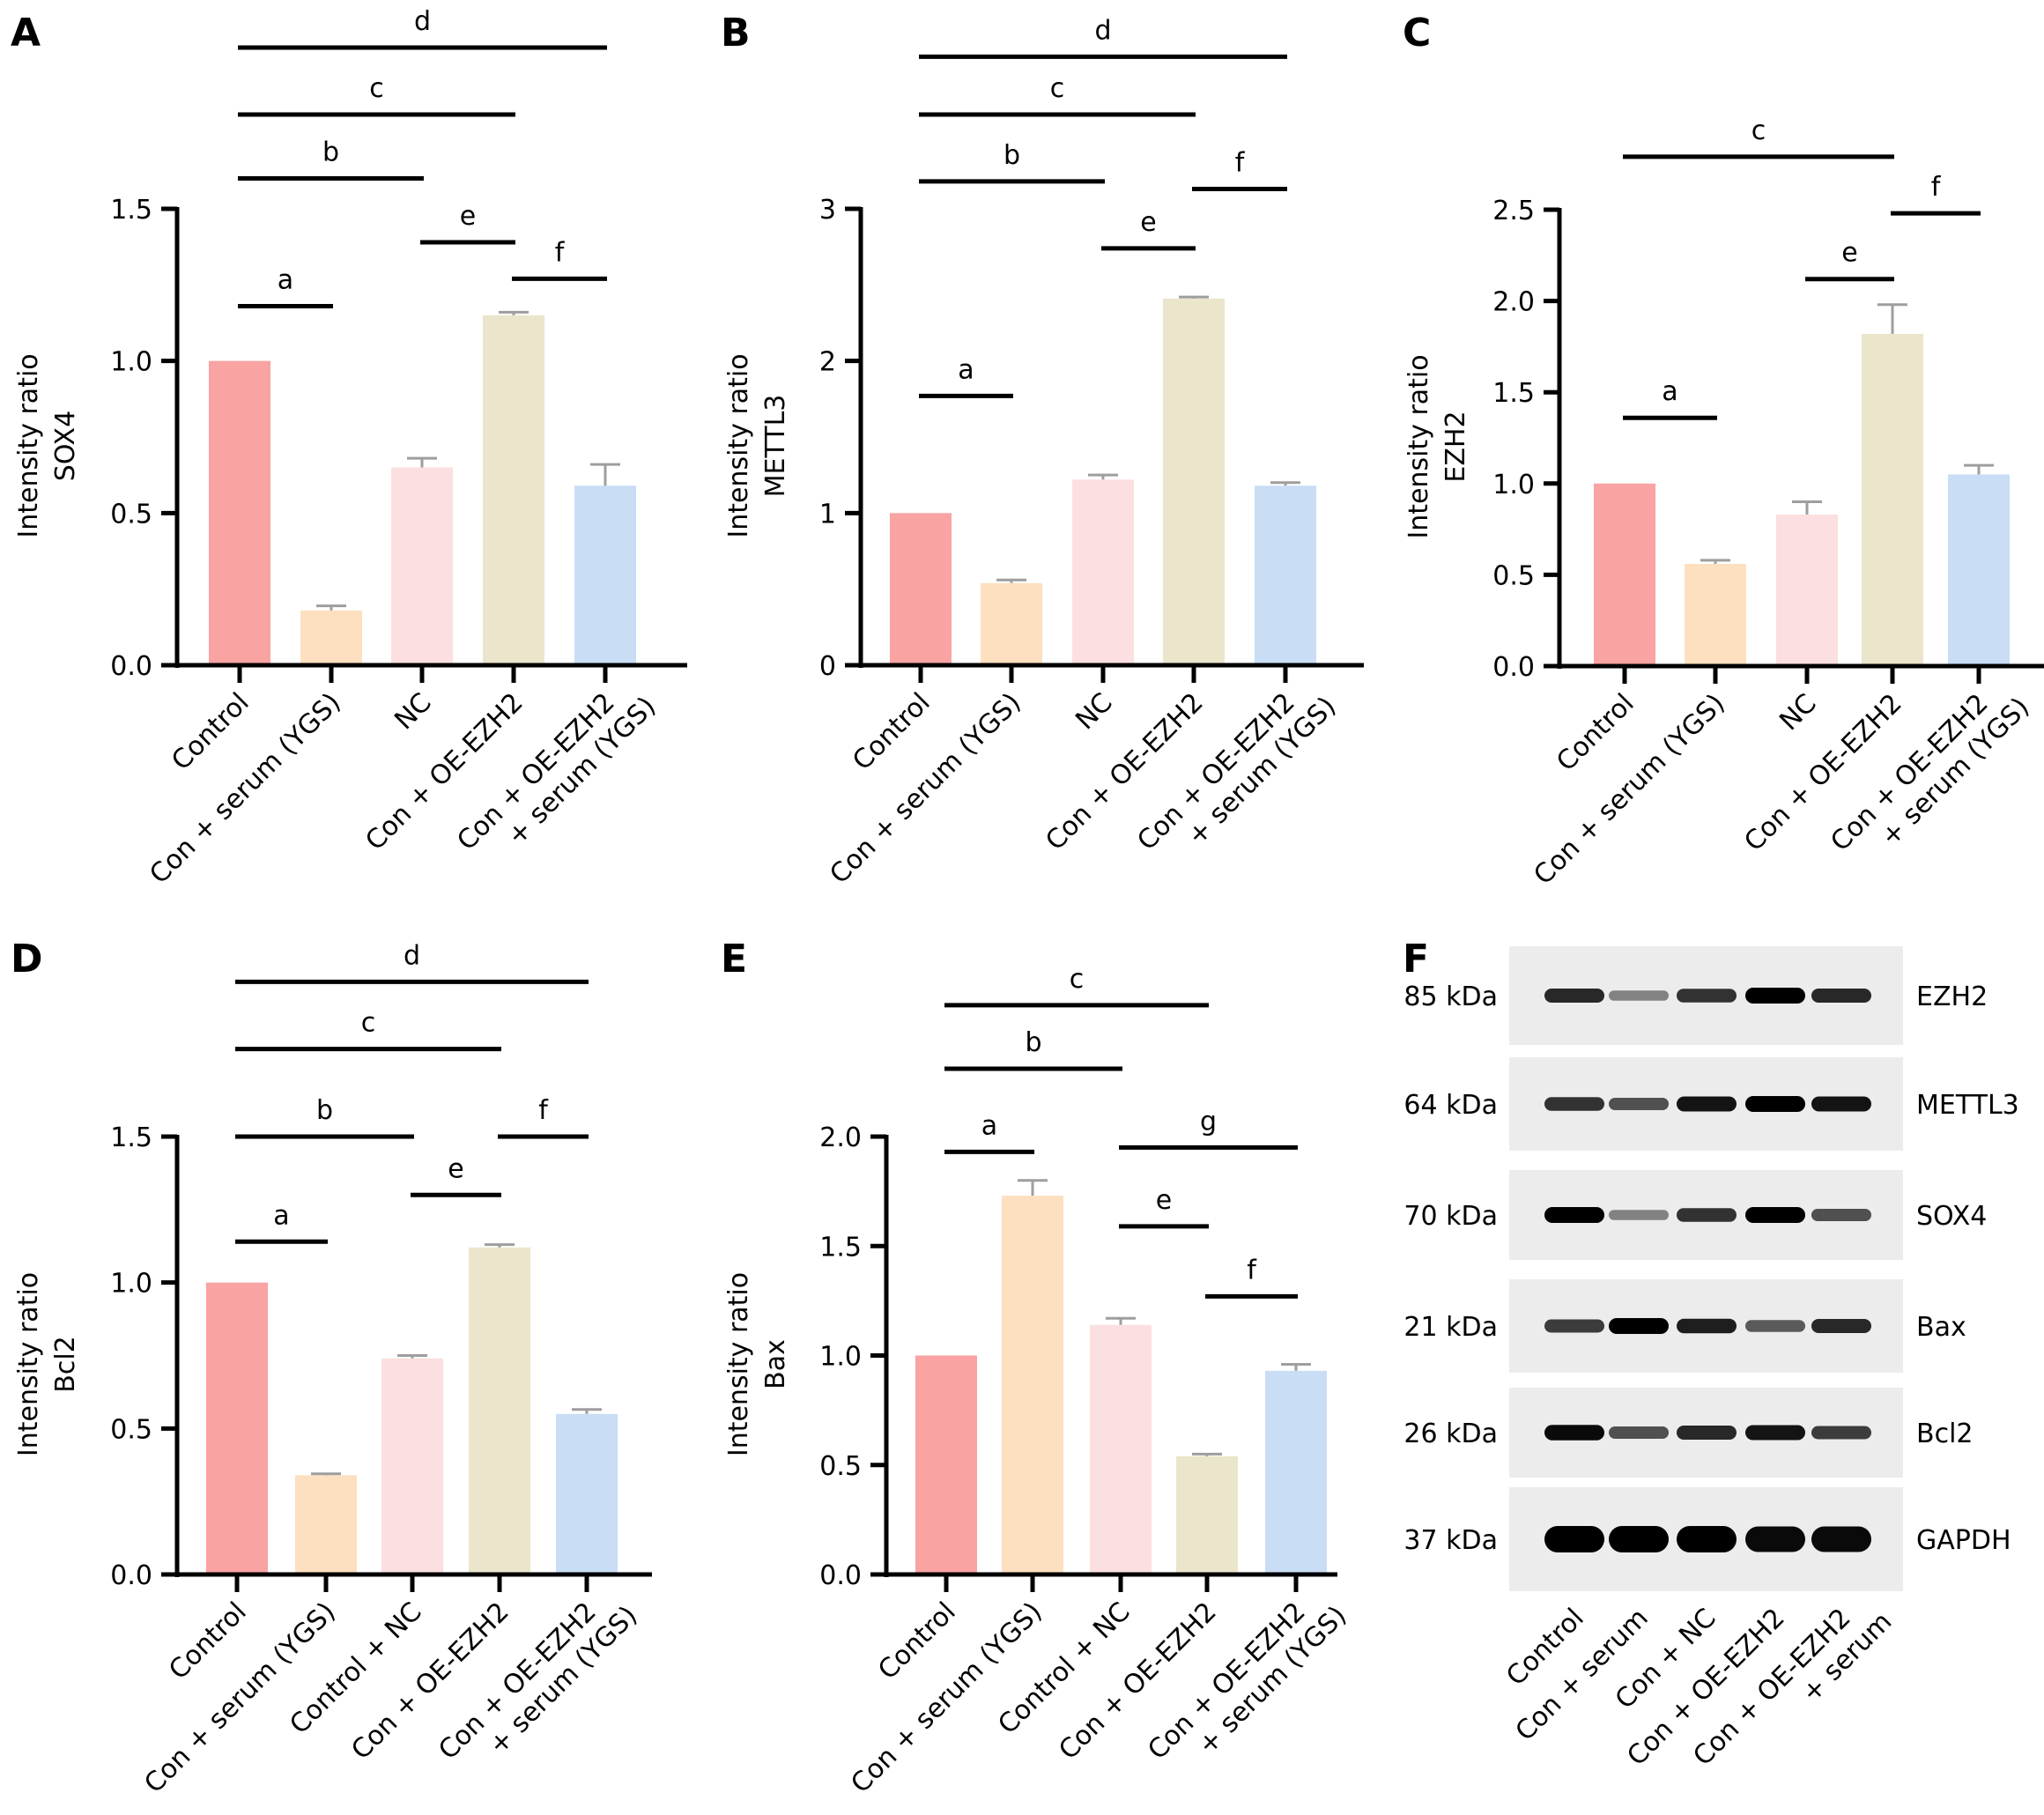 This screenshot has width=2044, height=1815. What do you see at coordinates (1208, 1121) in the screenshot?
I see `significance-letter: g` at bounding box center [1208, 1121].